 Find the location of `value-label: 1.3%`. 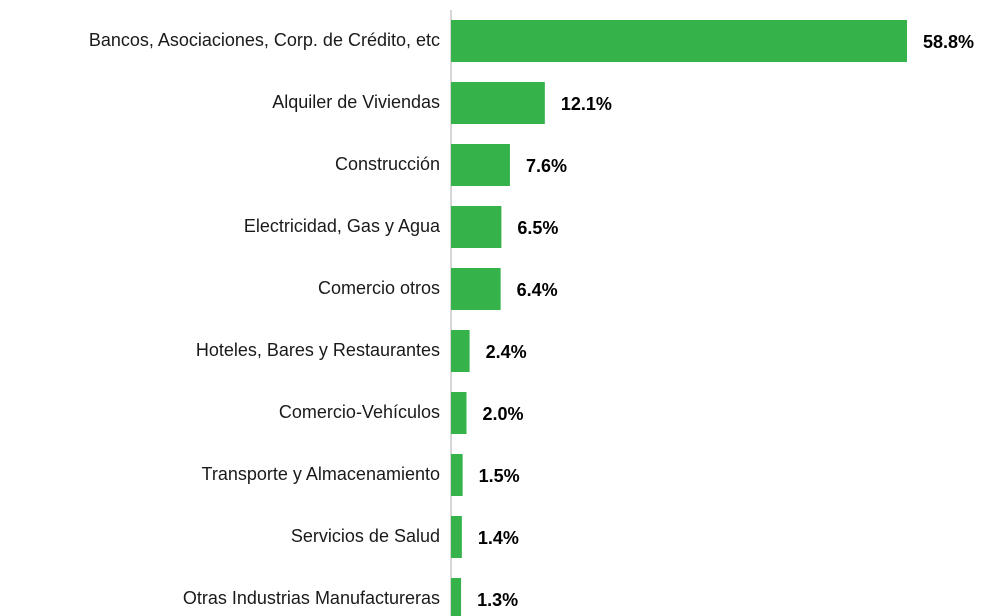

value-label: 1.3% is located at coordinates (497, 600).